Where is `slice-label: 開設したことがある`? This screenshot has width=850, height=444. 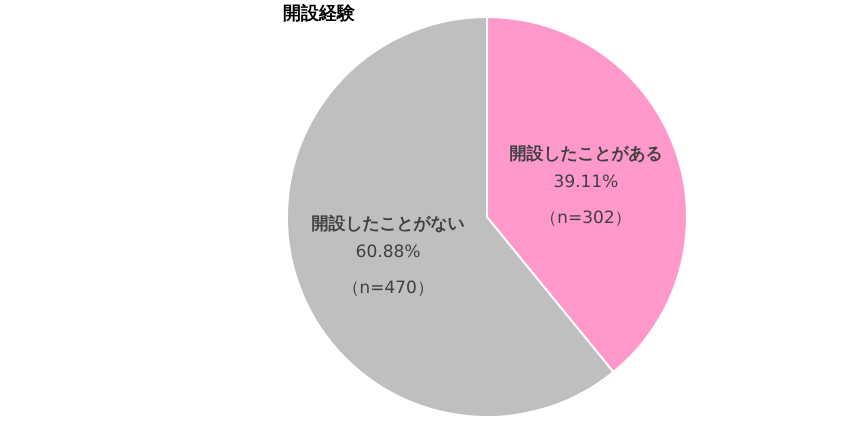 slice-label: 開設したことがある is located at coordinates (585, 154).